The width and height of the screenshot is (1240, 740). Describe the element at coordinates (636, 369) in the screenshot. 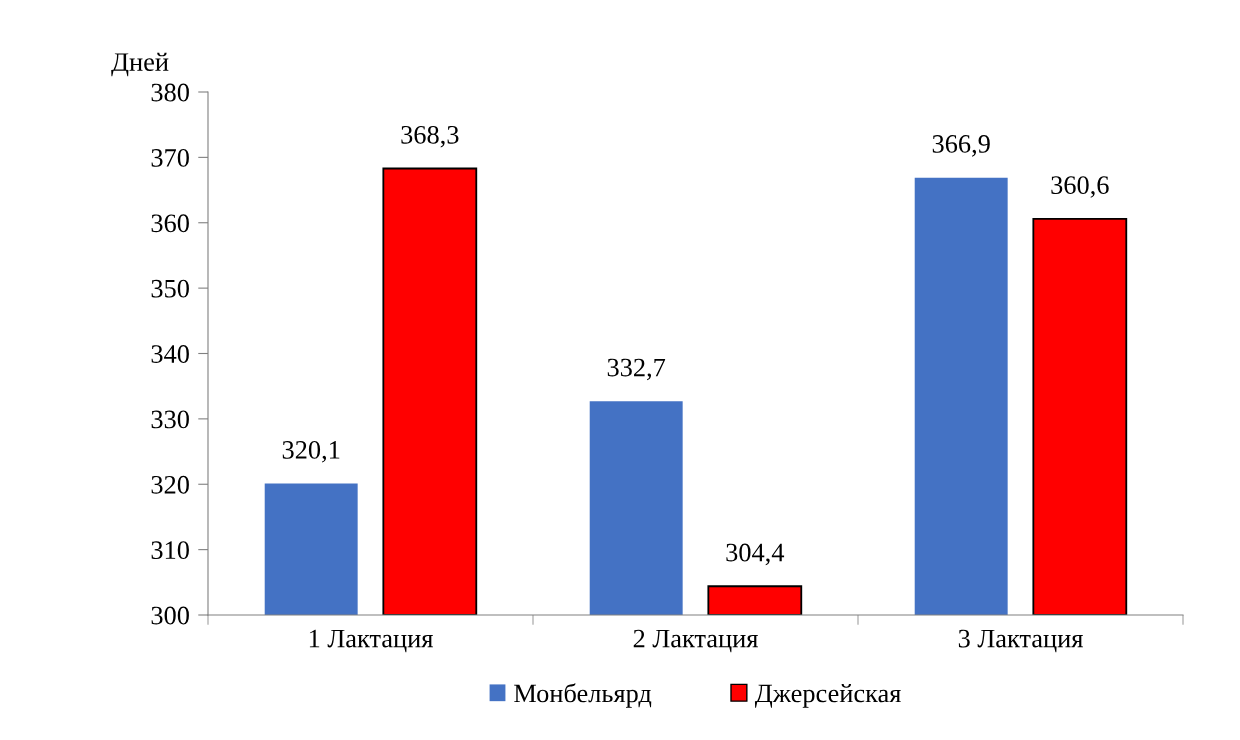

I see `data-label: 332,7` at that location.